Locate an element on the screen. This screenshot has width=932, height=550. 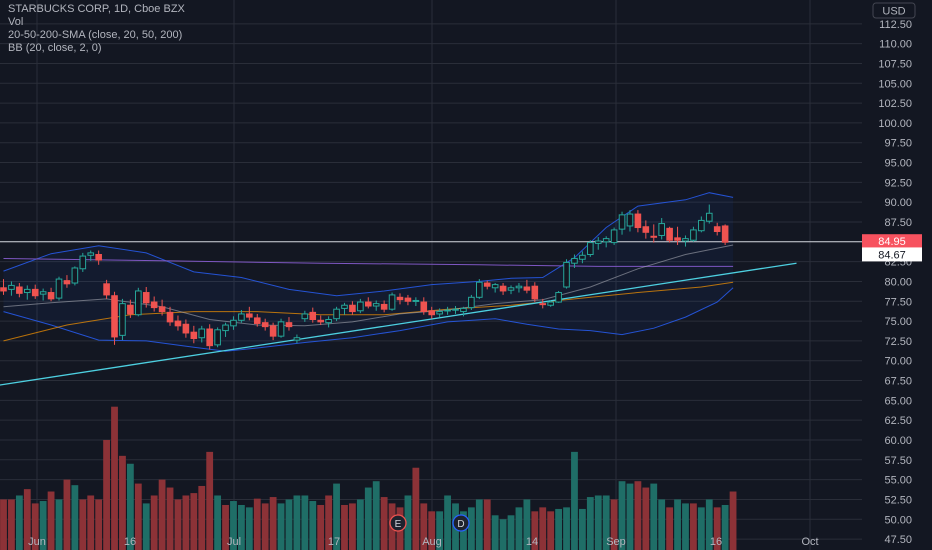
price-tick-label: 62.50 is located at coordinates (898, 421).